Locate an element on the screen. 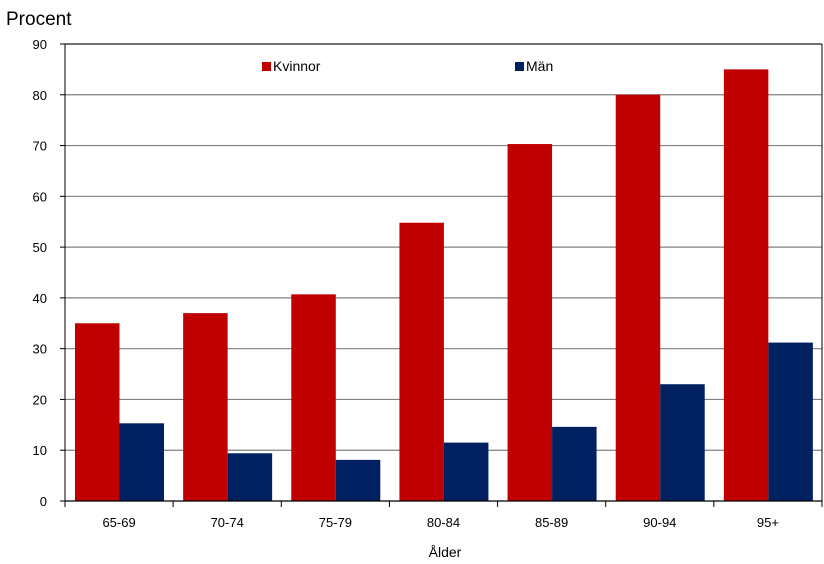 The width and height of the screenshot is (824, 564). x-tick-label: 85-89 is located at coordinates (551, 522).